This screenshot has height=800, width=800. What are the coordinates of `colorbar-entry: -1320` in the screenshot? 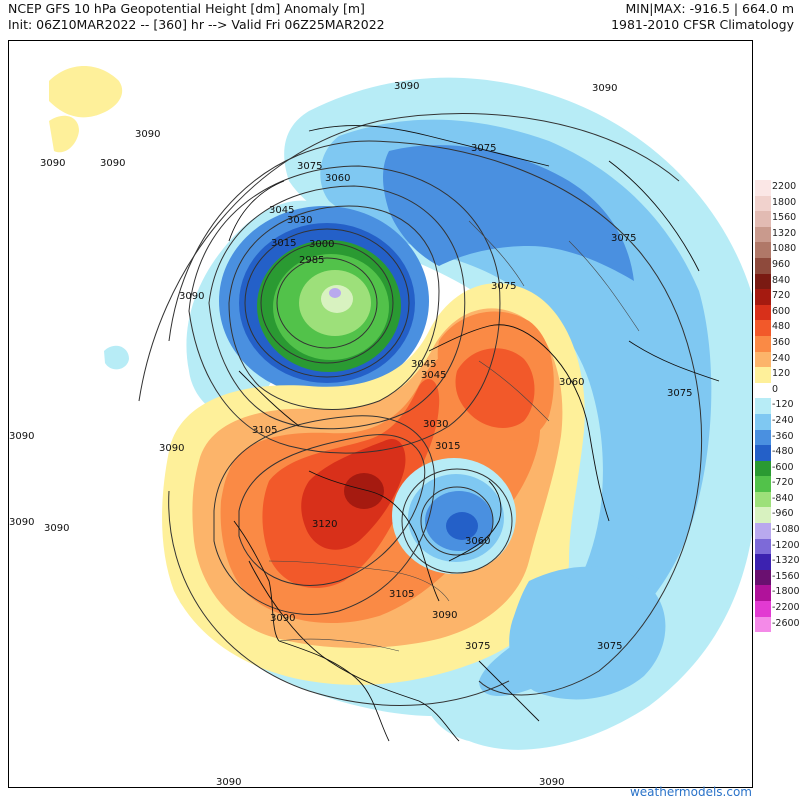 It's located at (777, 562).